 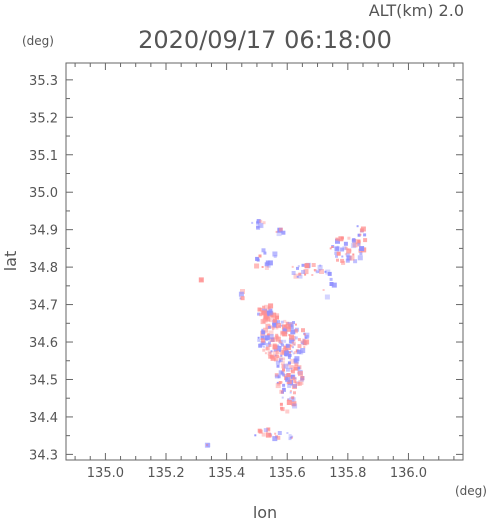 I want to click on y-tick-label: 34.5, so click(x=43, y=380).